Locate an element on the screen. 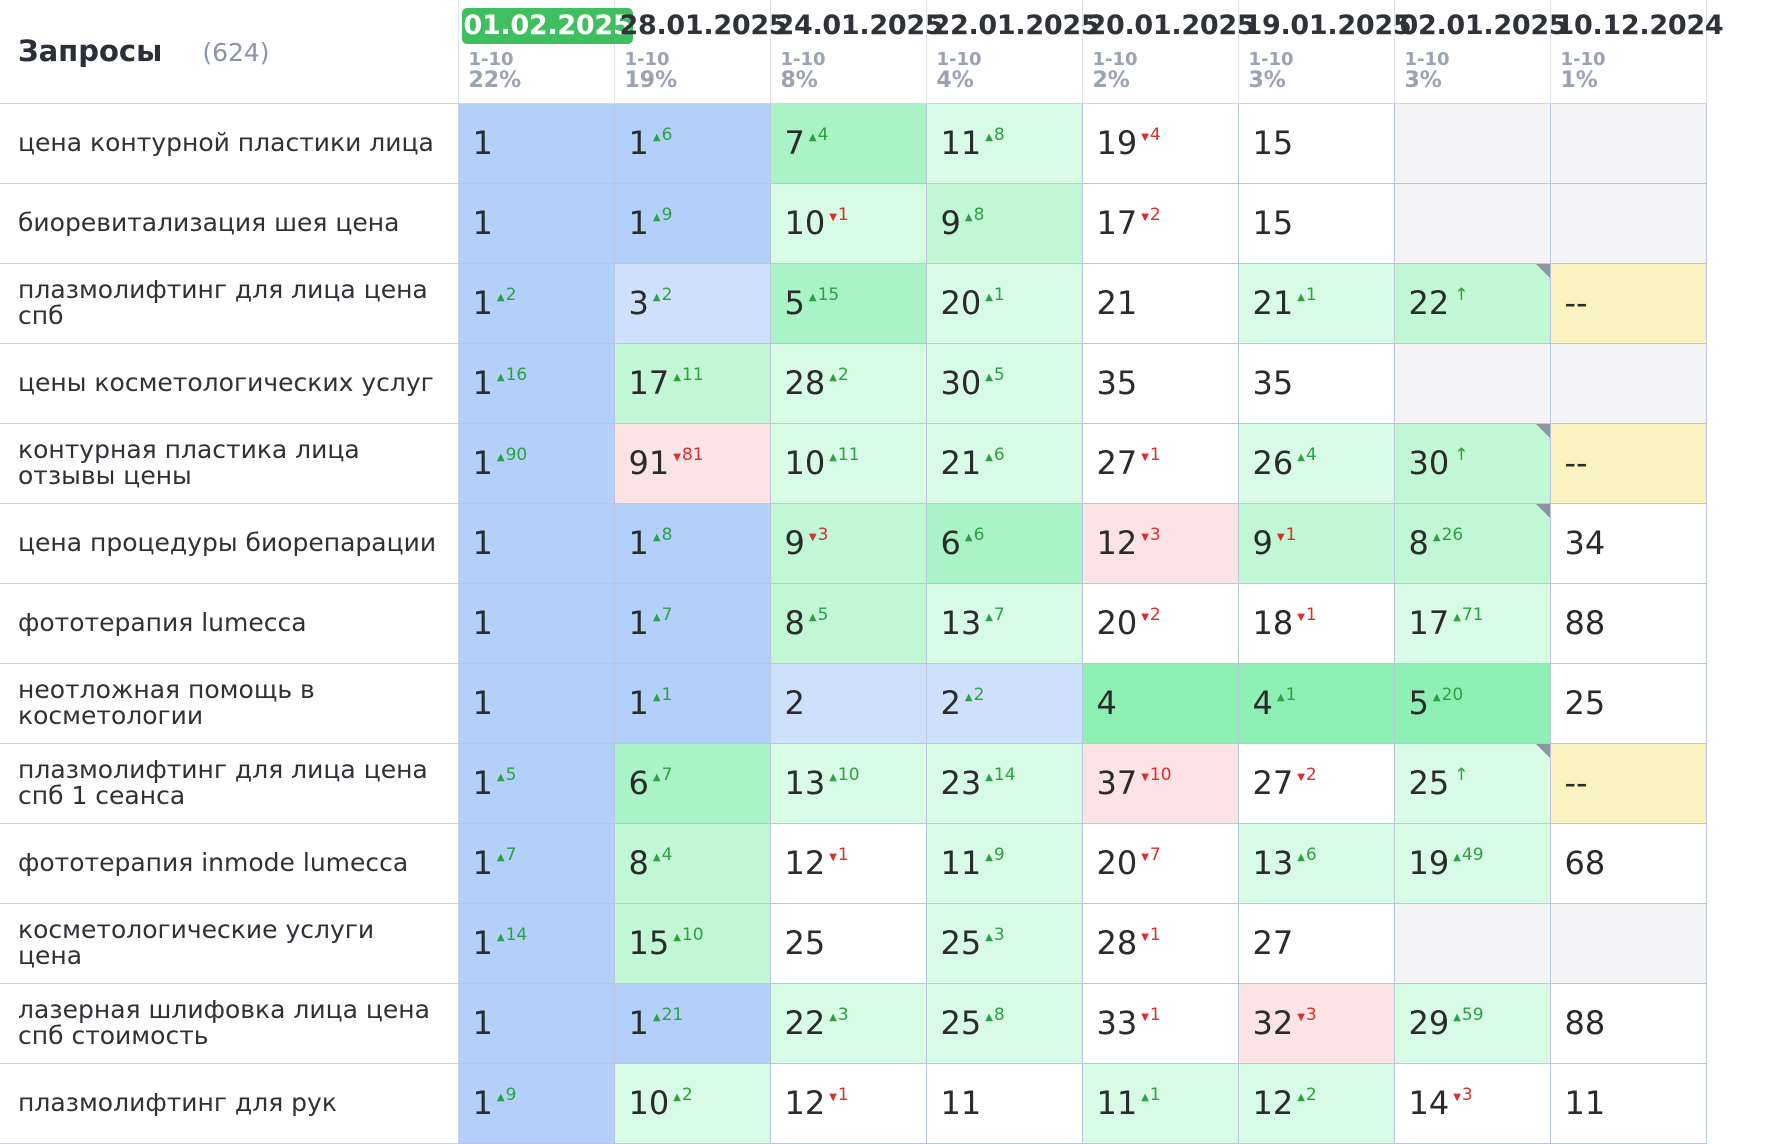 The height and width of the screenshot is (1144, 1776). position-cell: 21 ▲1 is located at coordinates (1316, 303).